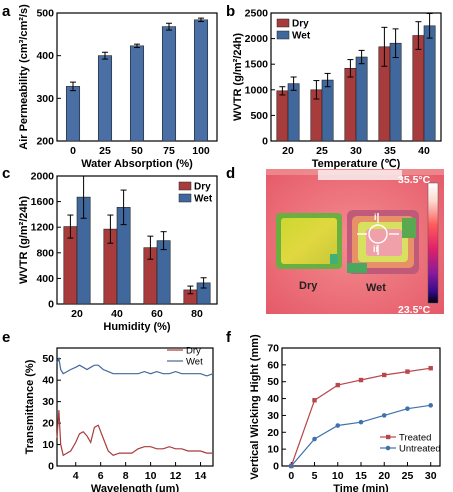 The height and width of the screenshot is (492, 453). What do you see at coordinates (134, 433) in the screenshot?
I see `chart-e-series-line-dry` at bounding box center [134, 433].